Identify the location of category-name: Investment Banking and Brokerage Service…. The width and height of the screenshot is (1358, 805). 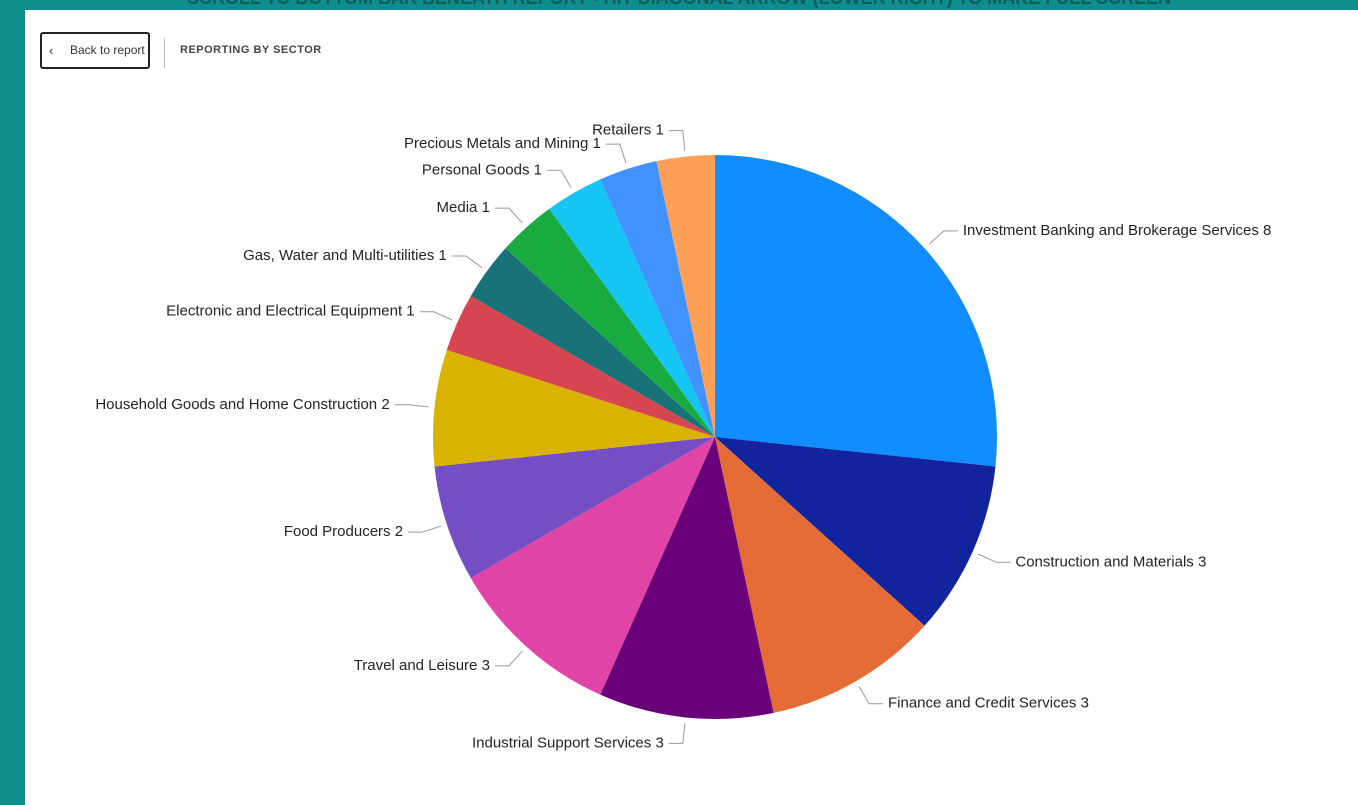
(1111, 230).